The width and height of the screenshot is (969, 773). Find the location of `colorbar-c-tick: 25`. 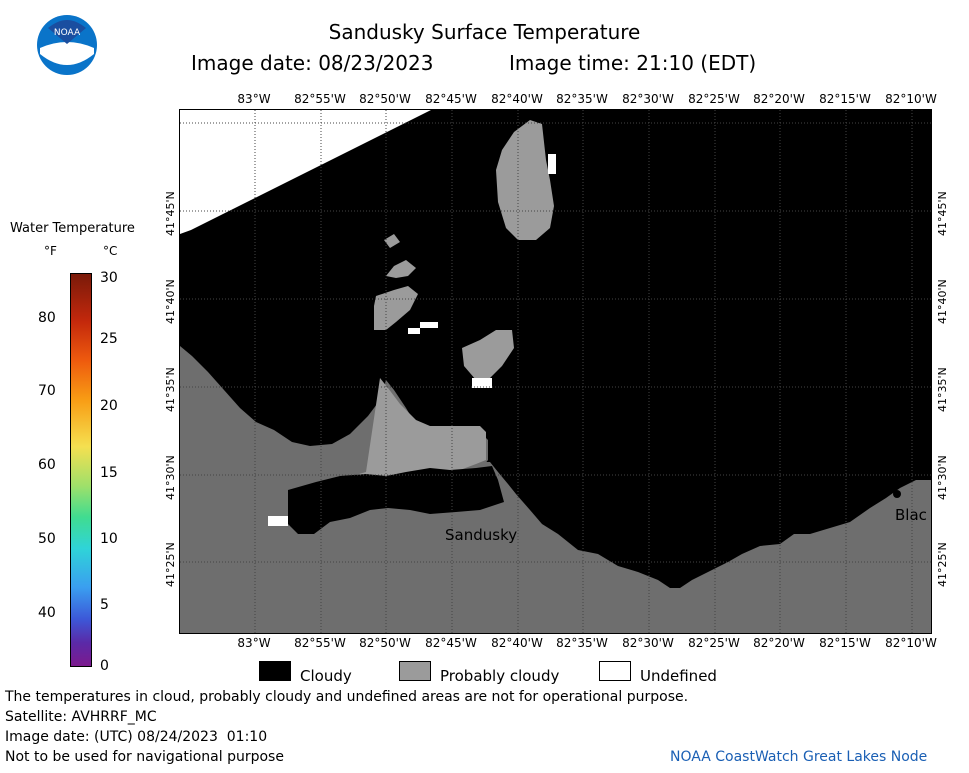

colorbar-c-tick: 25 is located at coordinates (109, 339).